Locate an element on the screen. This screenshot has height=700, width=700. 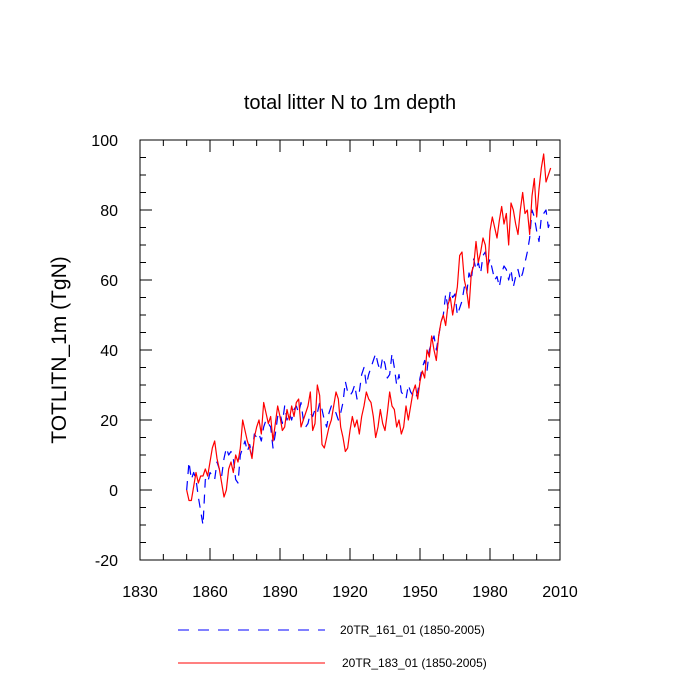
legend-label-2: 20TR_183_01 (1850-2005) is located at coordinates (414, 663).